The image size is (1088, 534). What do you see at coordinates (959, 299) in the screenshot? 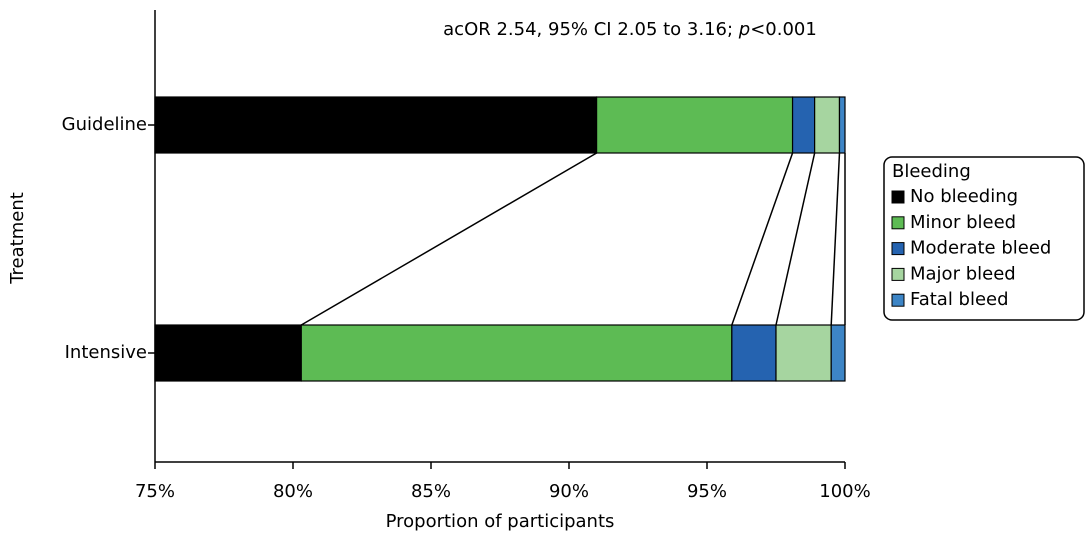
I see `legend-label: Fatal bleed` at bounding box center [959, 299].